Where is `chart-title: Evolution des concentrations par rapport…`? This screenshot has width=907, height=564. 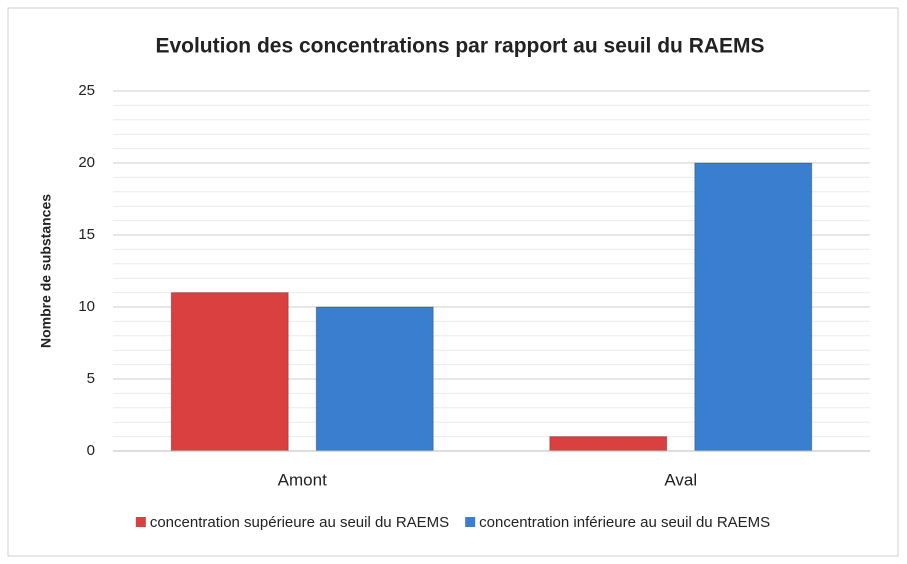
chart-title: Evolution des concentrations par rapport… is located at coordinates (459, 46).